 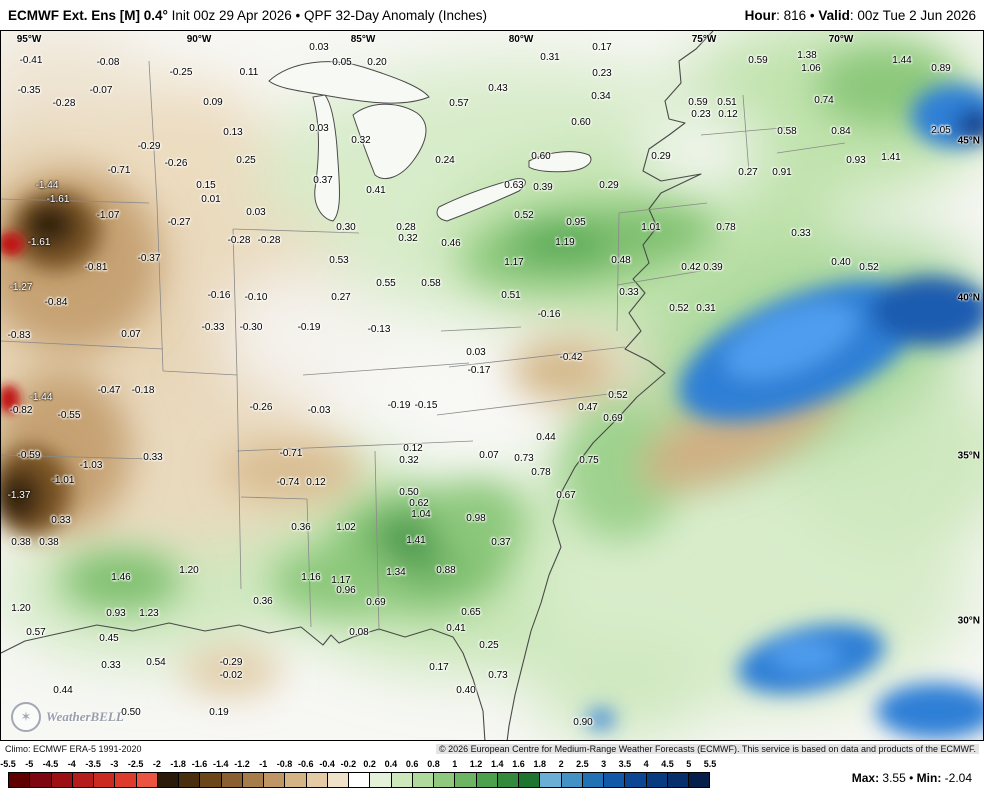 What do you see at coordinates (445, 160) in the screenshot?
I see `map-value-label: 0.24` at bounding box center [445, 160].